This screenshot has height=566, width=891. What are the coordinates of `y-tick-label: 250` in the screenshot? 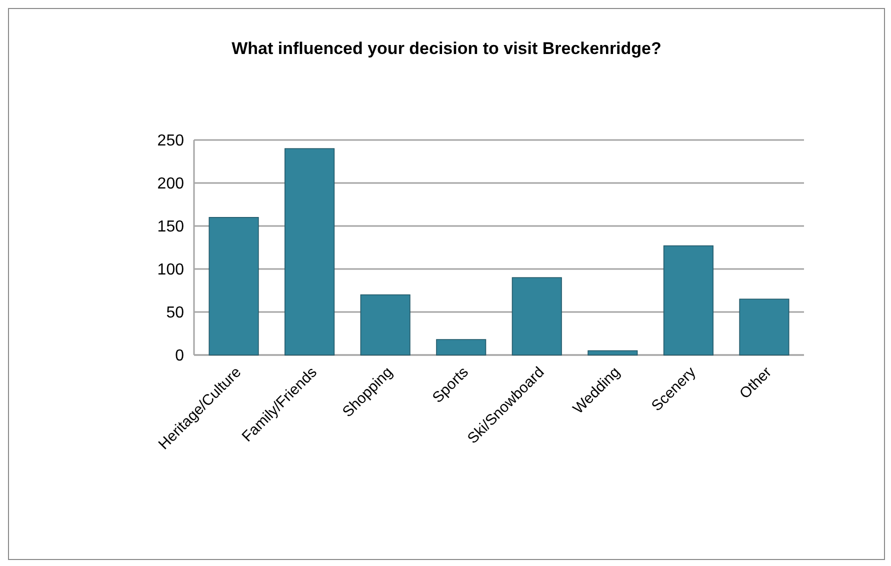 It's located at (170, 141).